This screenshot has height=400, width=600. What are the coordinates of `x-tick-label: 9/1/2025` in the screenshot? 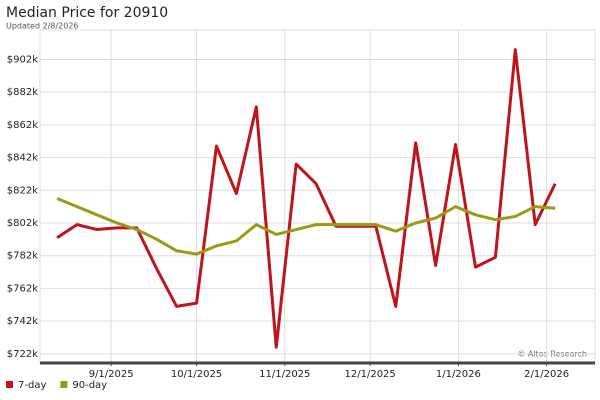 It's located at (111, 374).